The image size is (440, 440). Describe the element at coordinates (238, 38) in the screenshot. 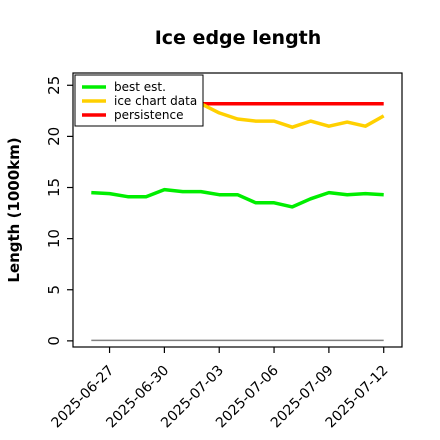

I see `chart-title: Ice edge length` at that location.